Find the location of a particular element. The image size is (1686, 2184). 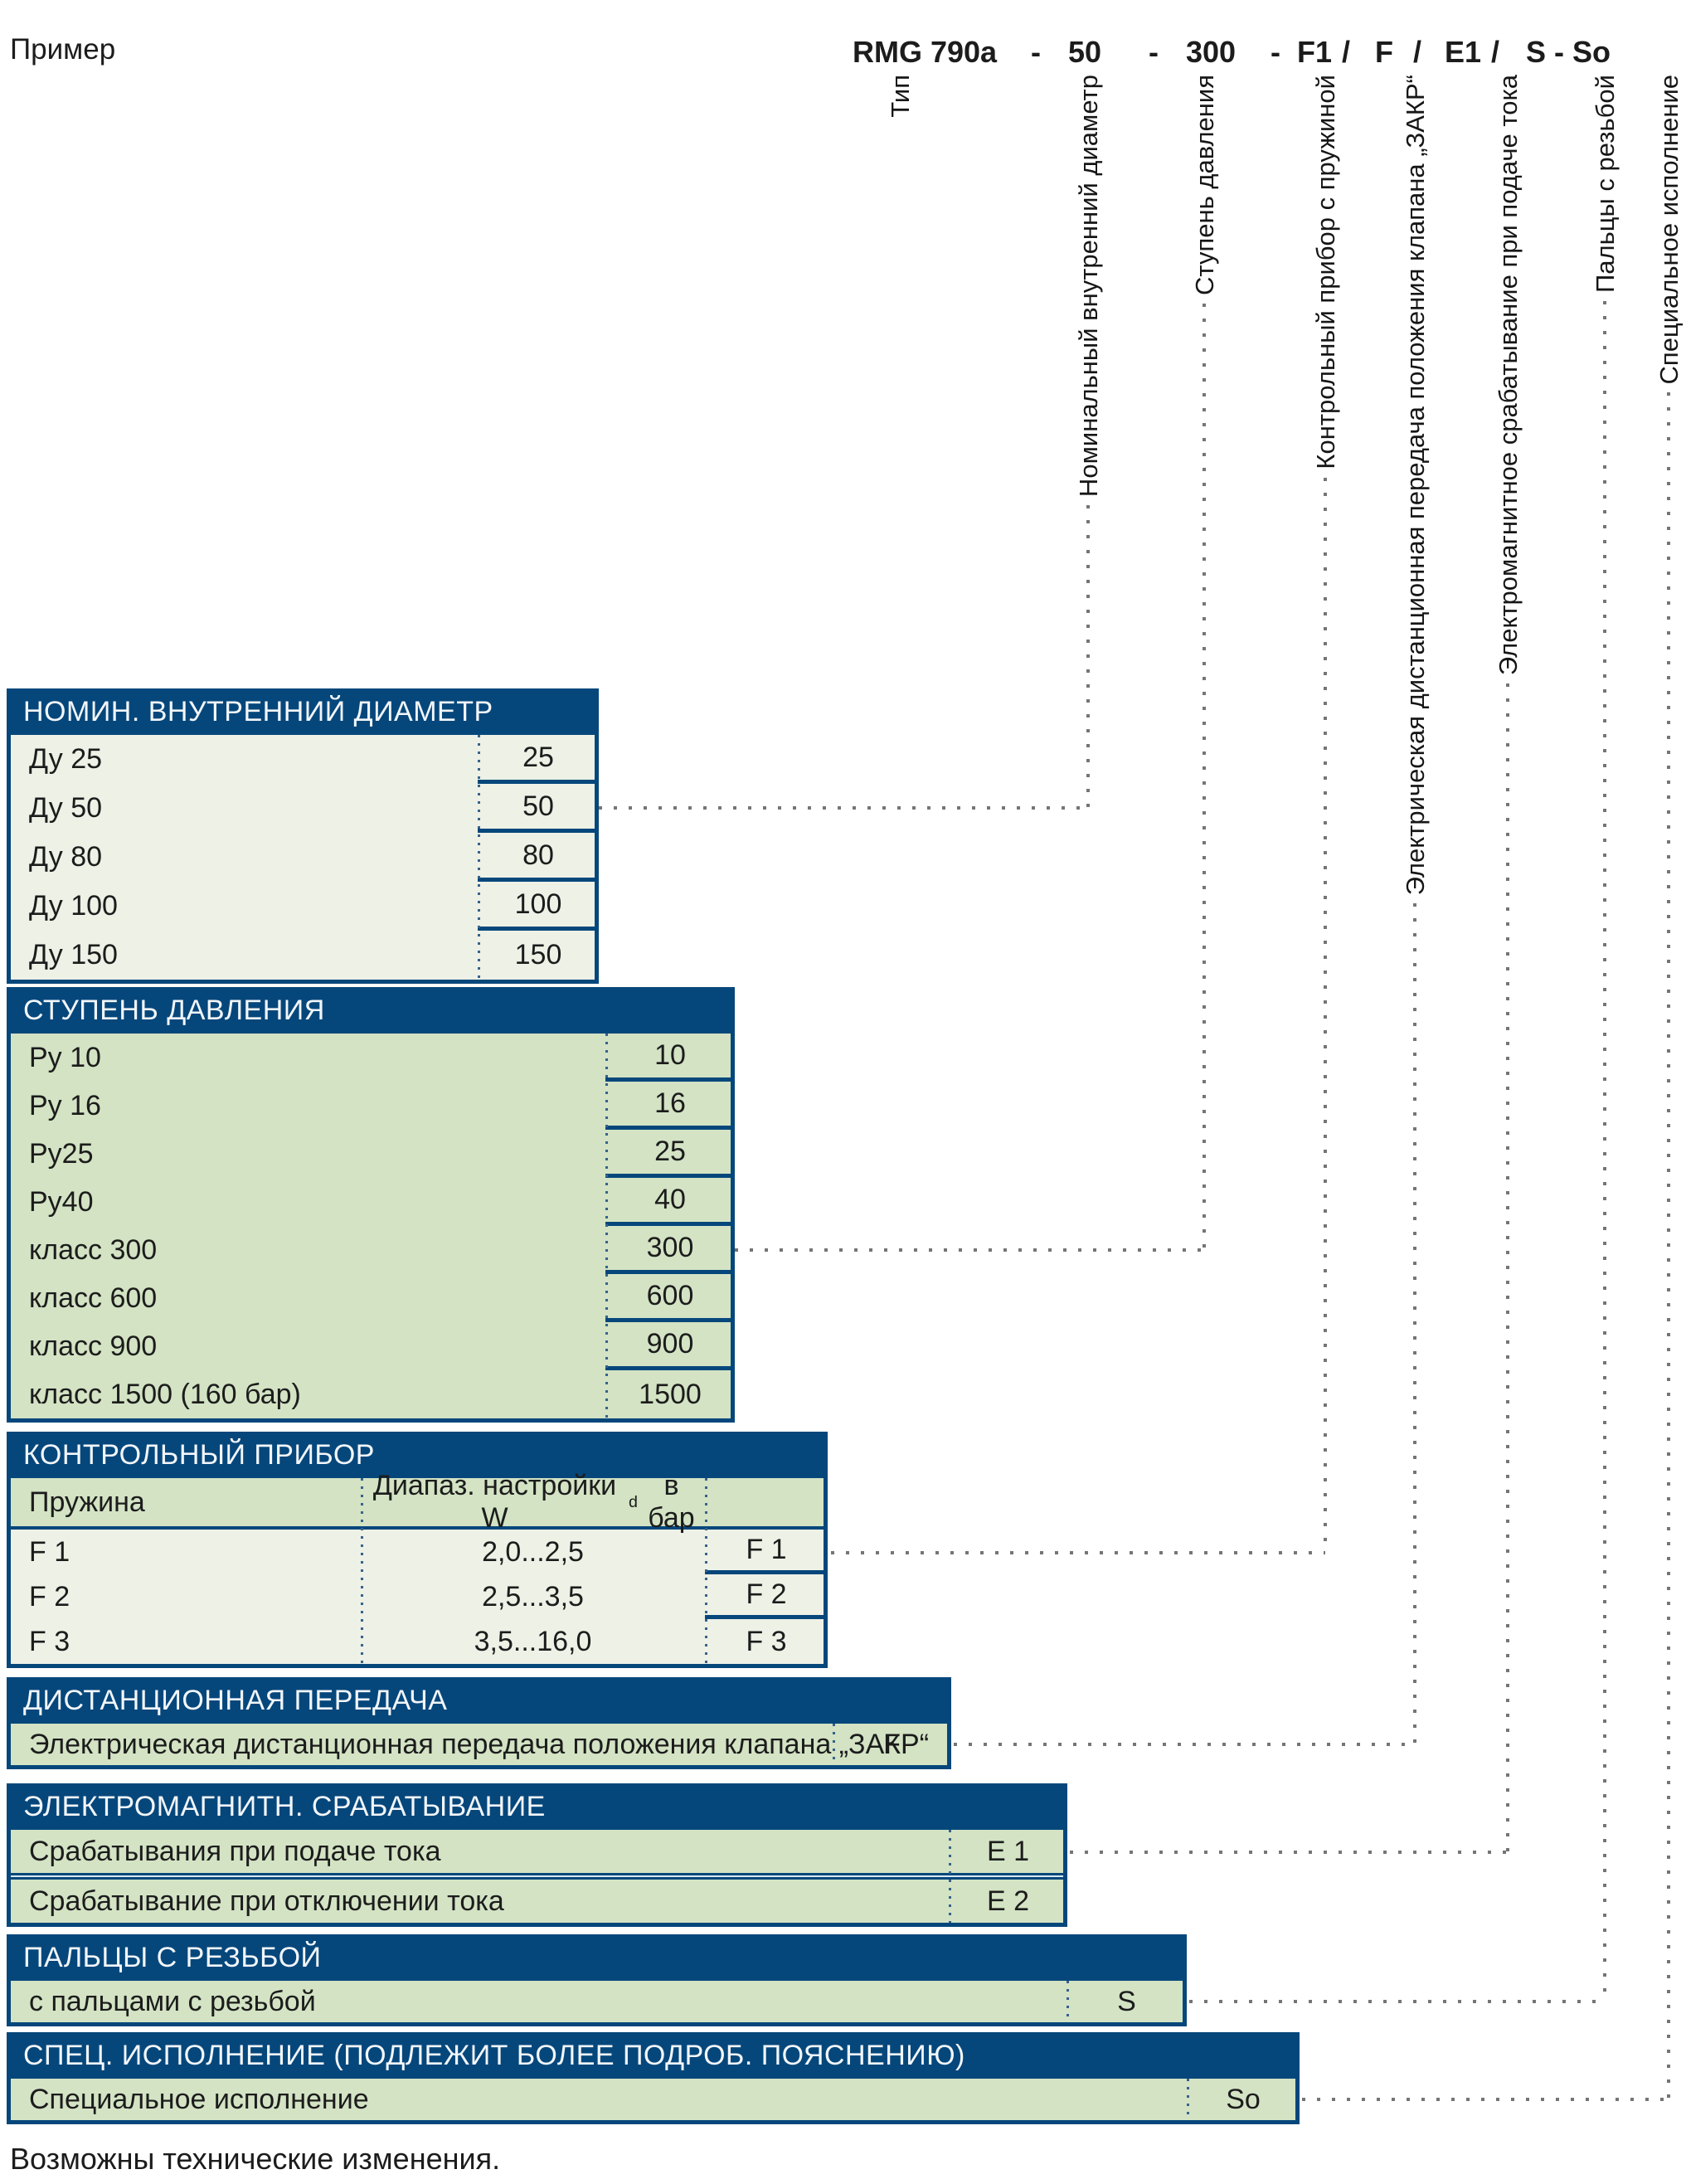

row-label: класс 600 is located at coordinates (94, 1298).